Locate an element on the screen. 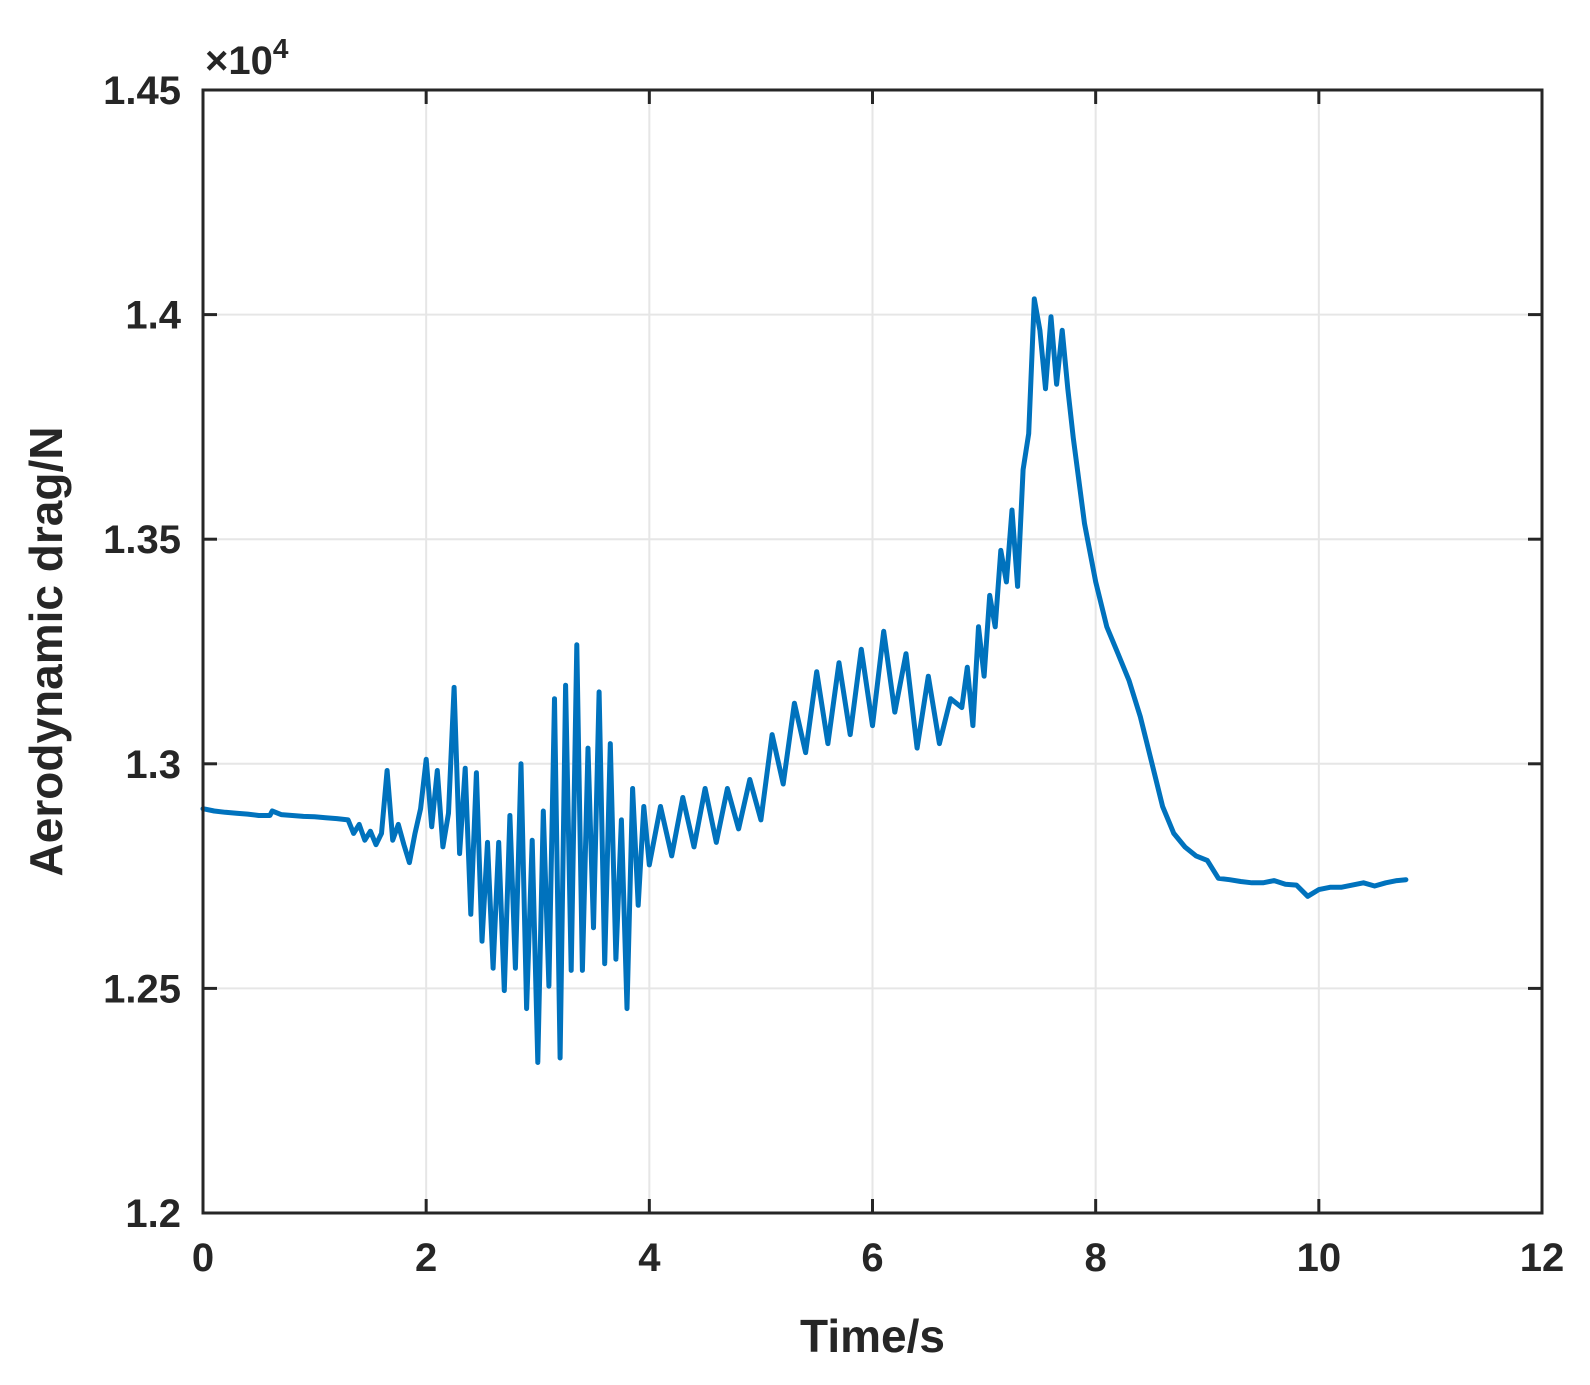 This screenshot has height=1385, width=1590. y-axis-label: Aerodynamic drag/N is located at coordinates (46, 652).